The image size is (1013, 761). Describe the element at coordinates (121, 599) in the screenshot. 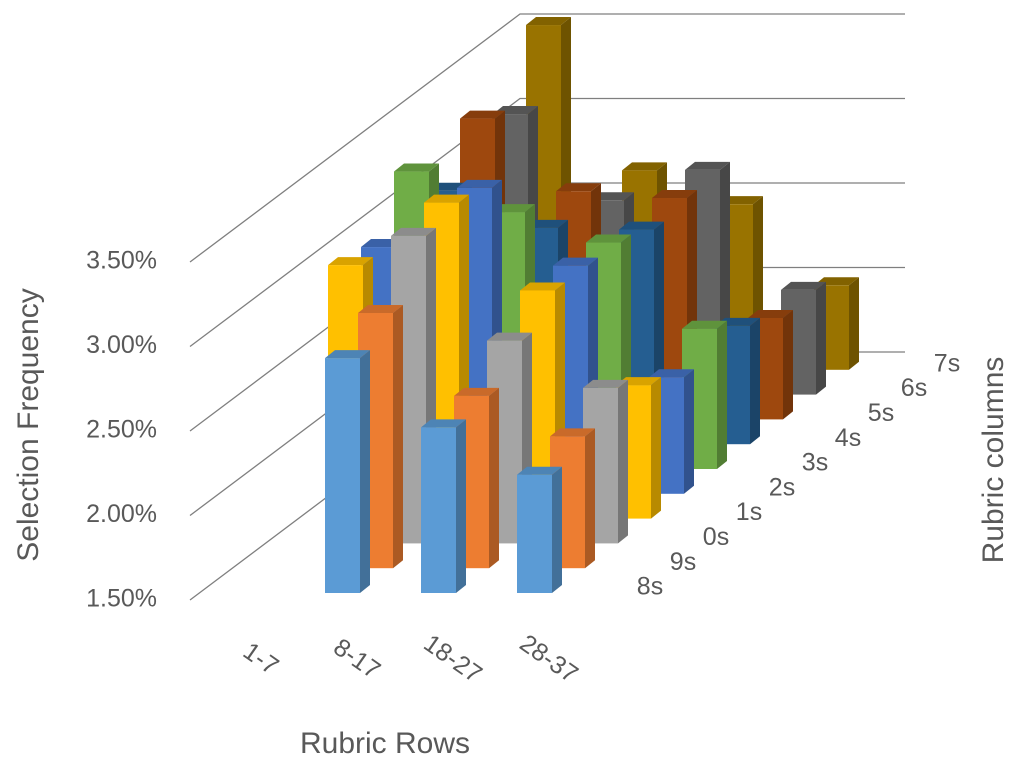

I see `y-tick-label: 1.50%` at that location.